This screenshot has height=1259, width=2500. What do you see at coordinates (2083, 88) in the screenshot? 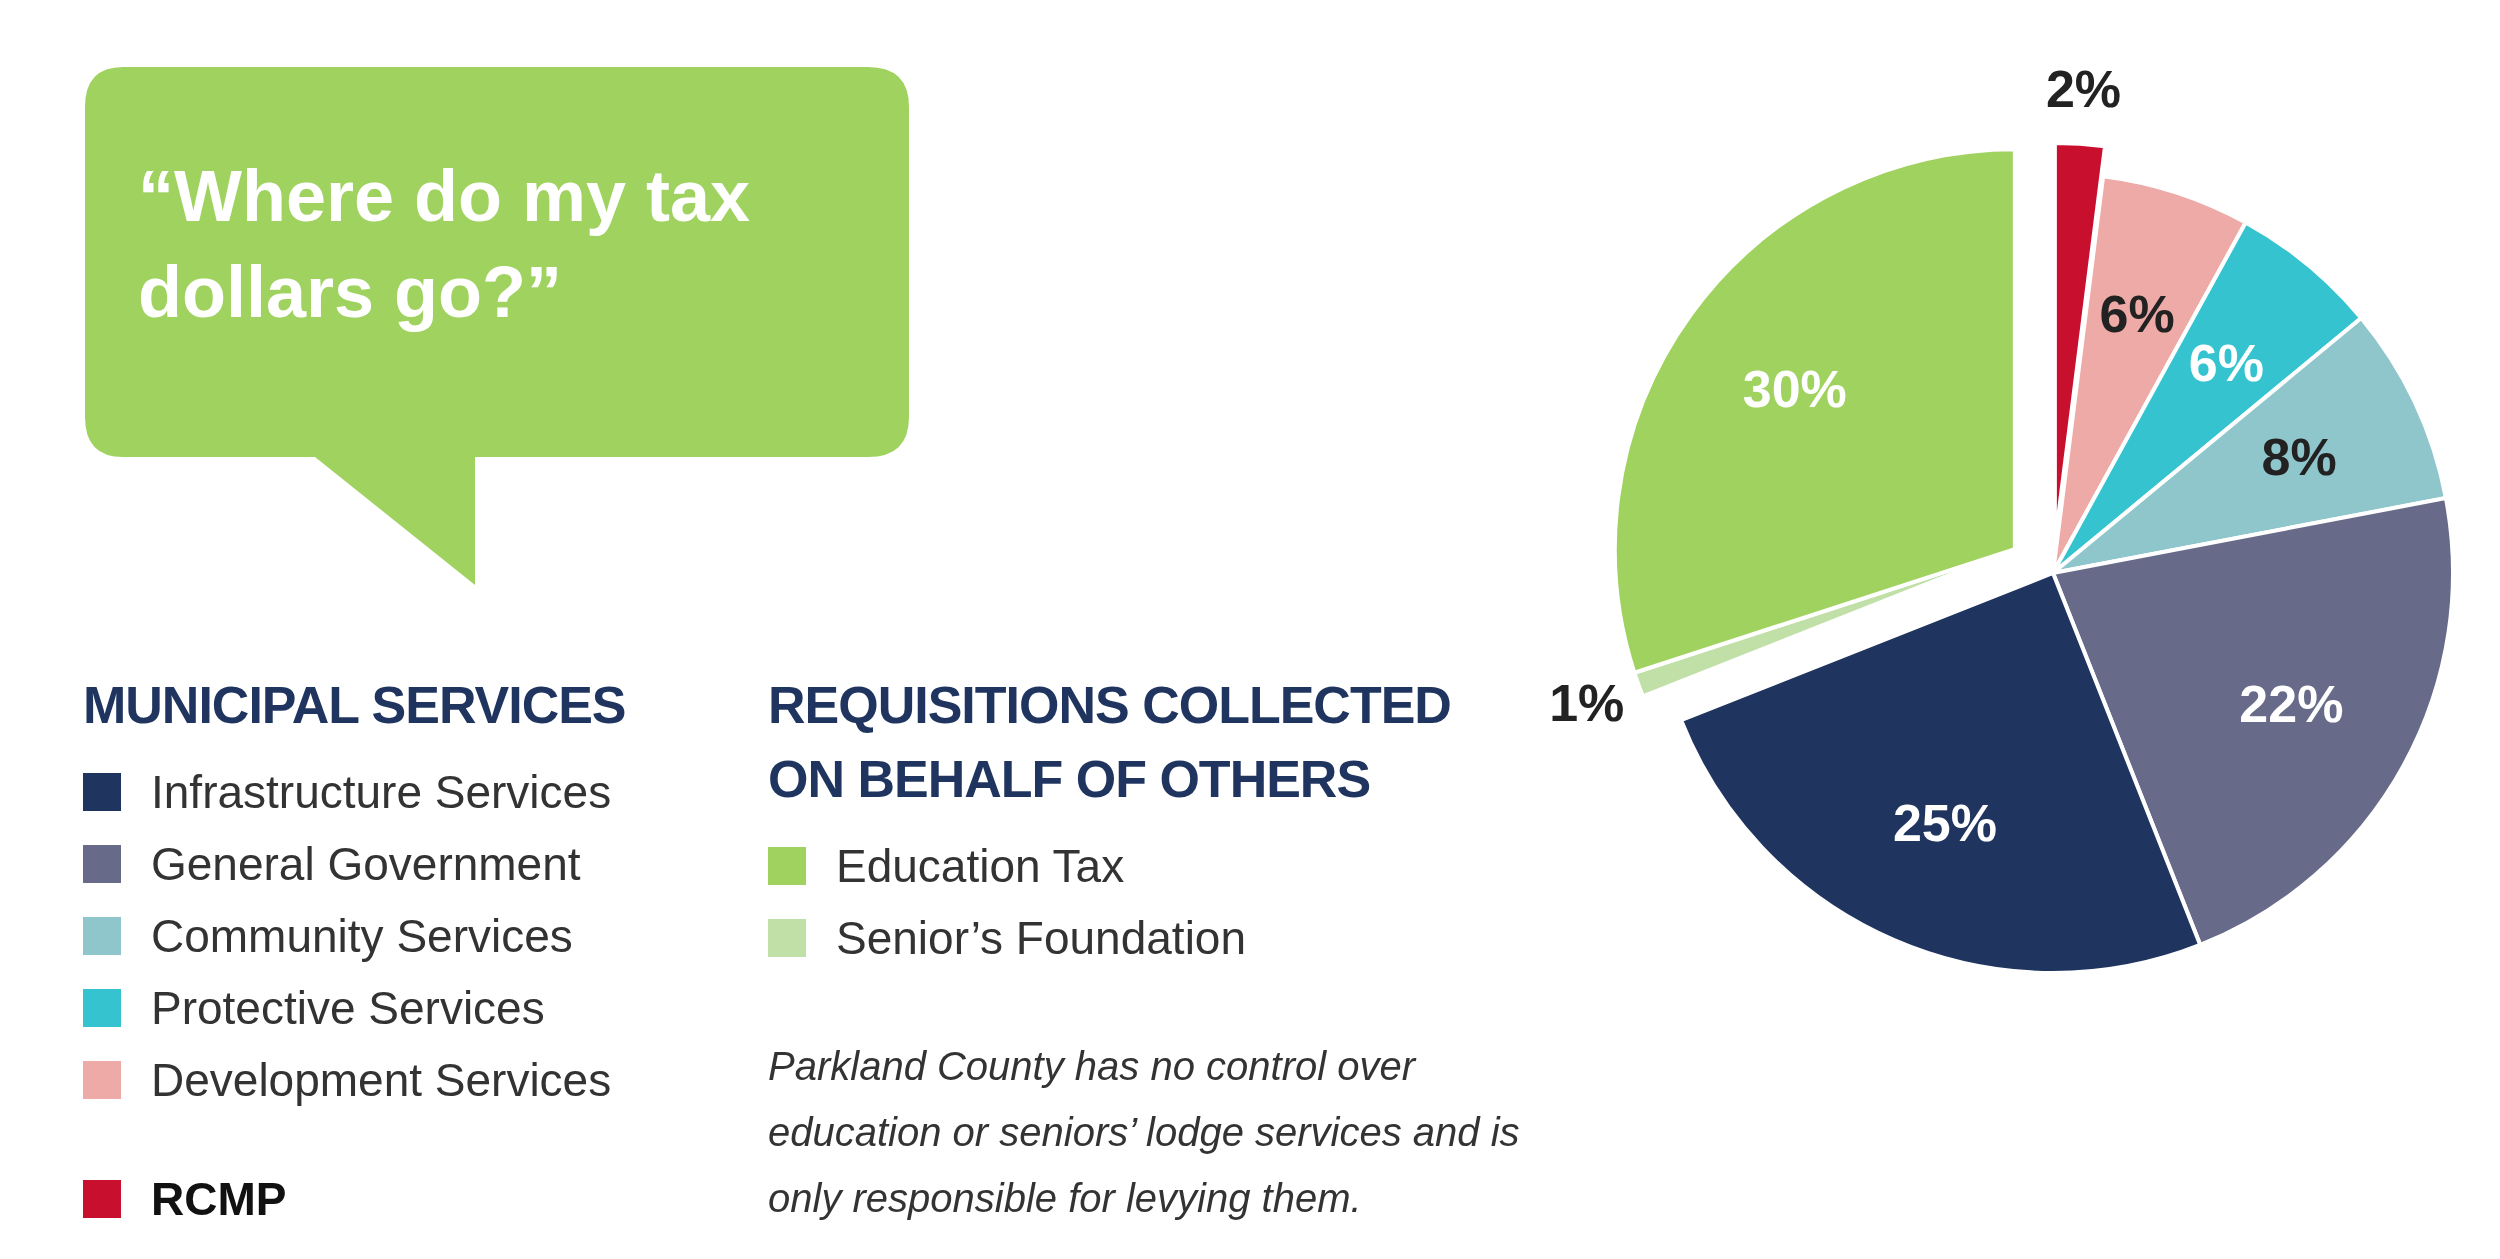
I see `data-label: 2%` at bounding box center [2083, 88].